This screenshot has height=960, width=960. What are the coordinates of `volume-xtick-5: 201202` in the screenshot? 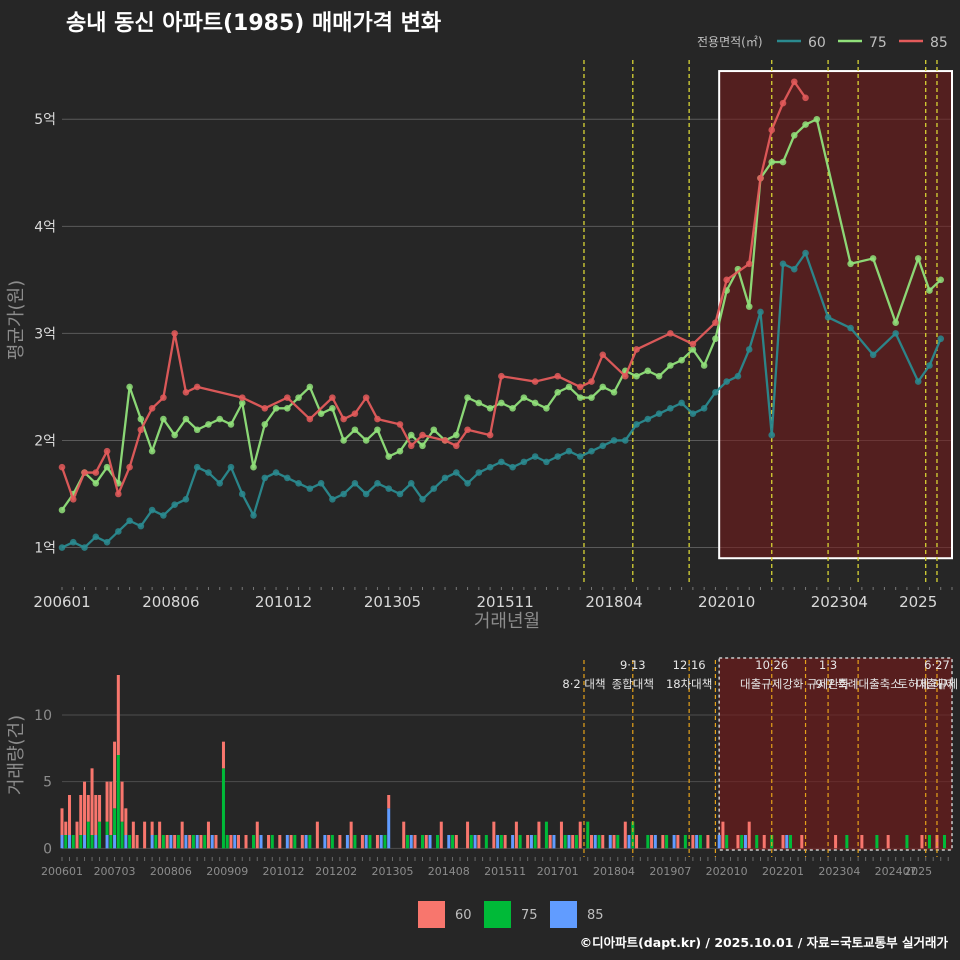 It's located at (336, 871).